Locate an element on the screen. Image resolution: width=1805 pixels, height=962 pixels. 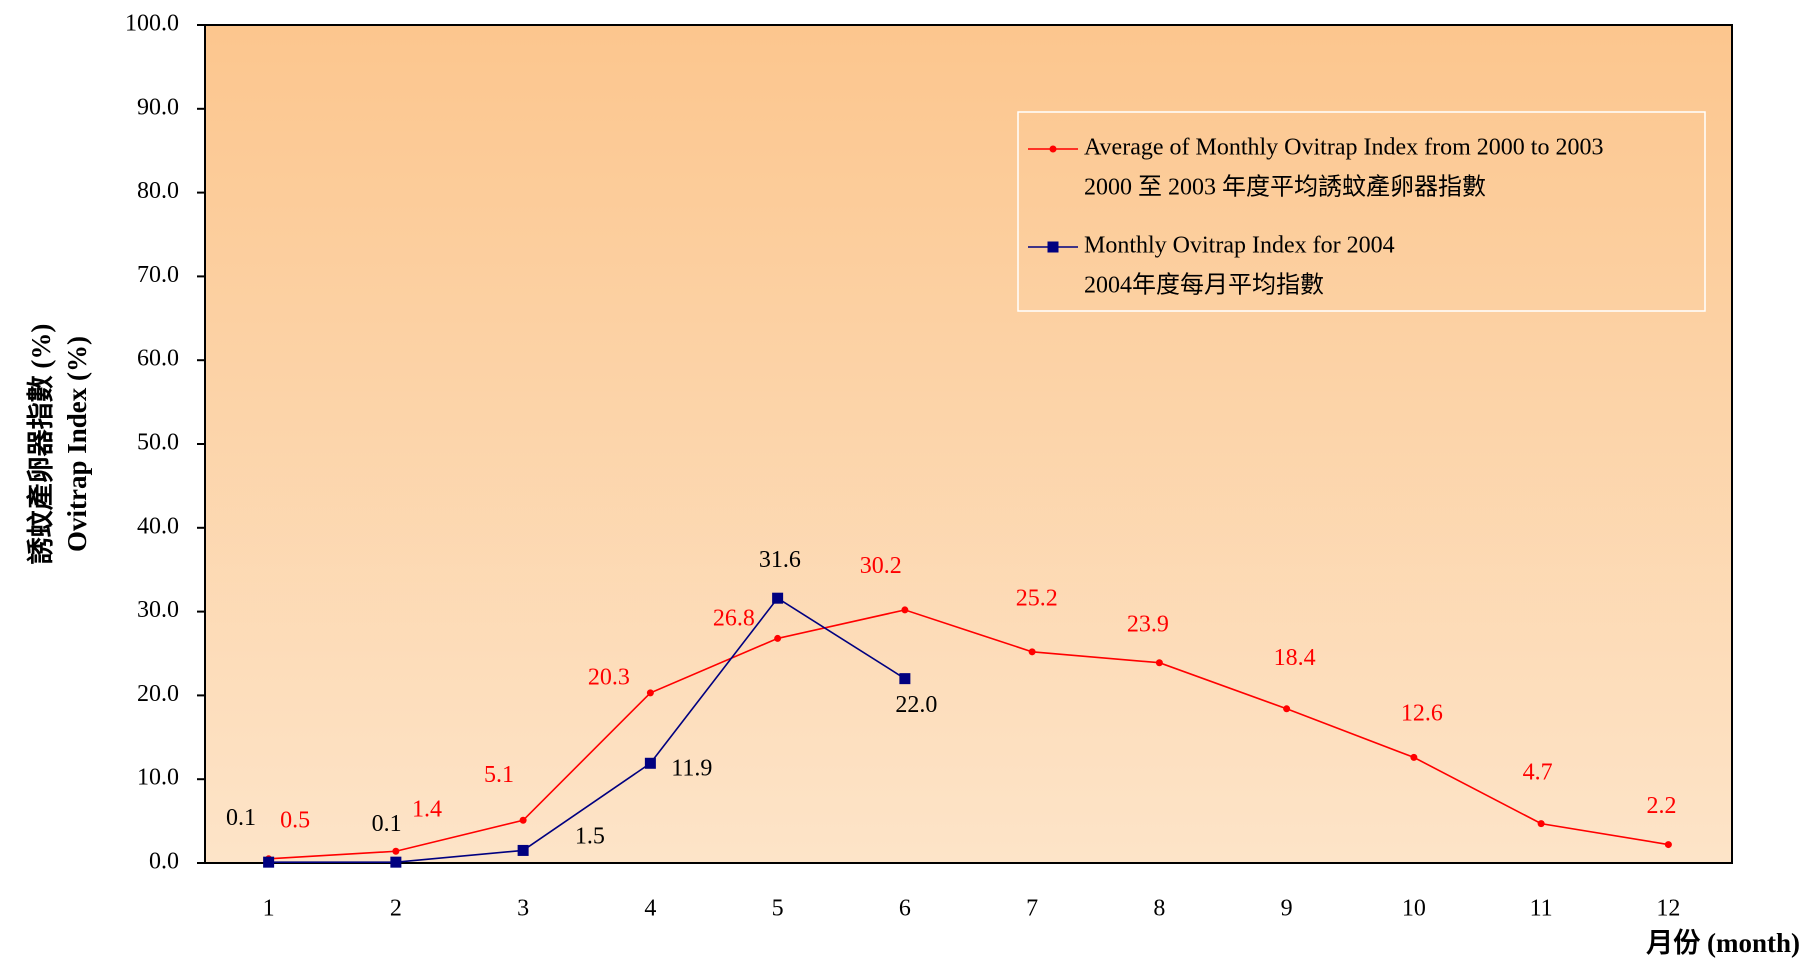
x-tick-label: 3 is located at coordinates (523, 909).